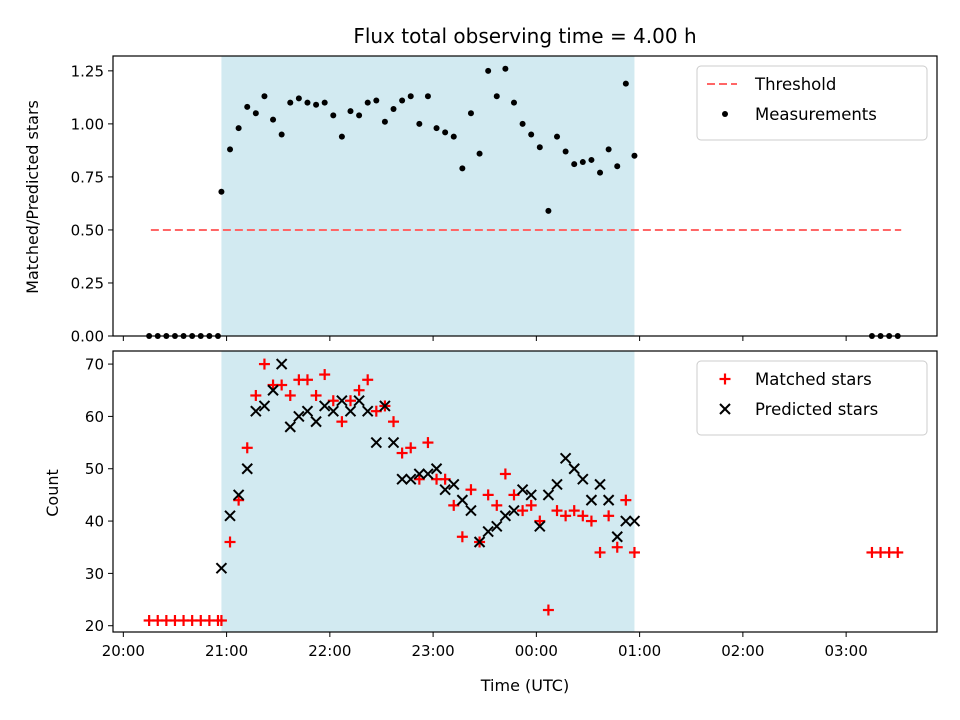 This screenshot has height=720, width=960. I want to click on y-tick-label: 20, so click(94, 626).